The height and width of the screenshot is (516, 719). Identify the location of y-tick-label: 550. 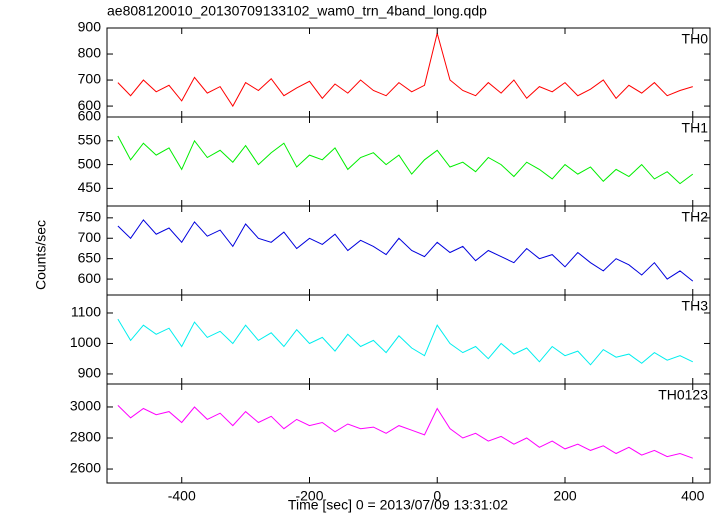
(90, 139).